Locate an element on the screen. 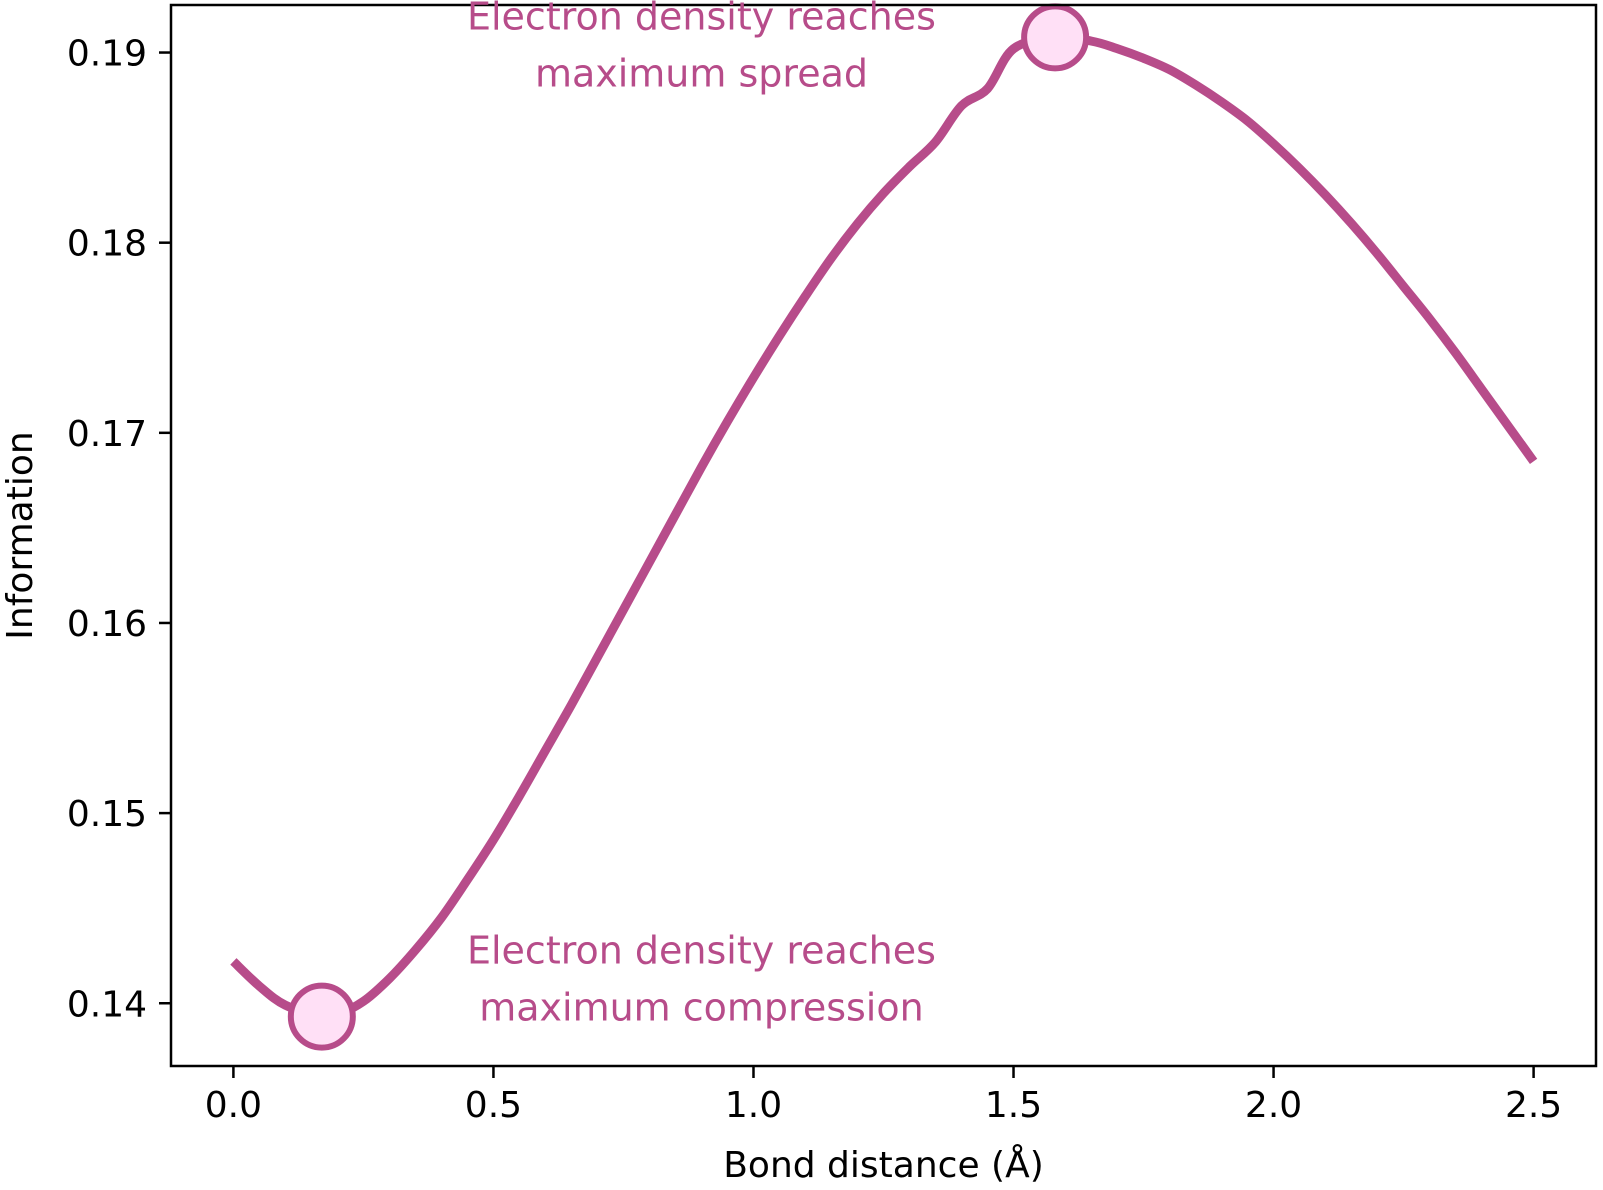 The height and width of the screenshot is (1190, 1603). annotation-0-line-0: Electron density reaches is located at coordinates (701, 19).